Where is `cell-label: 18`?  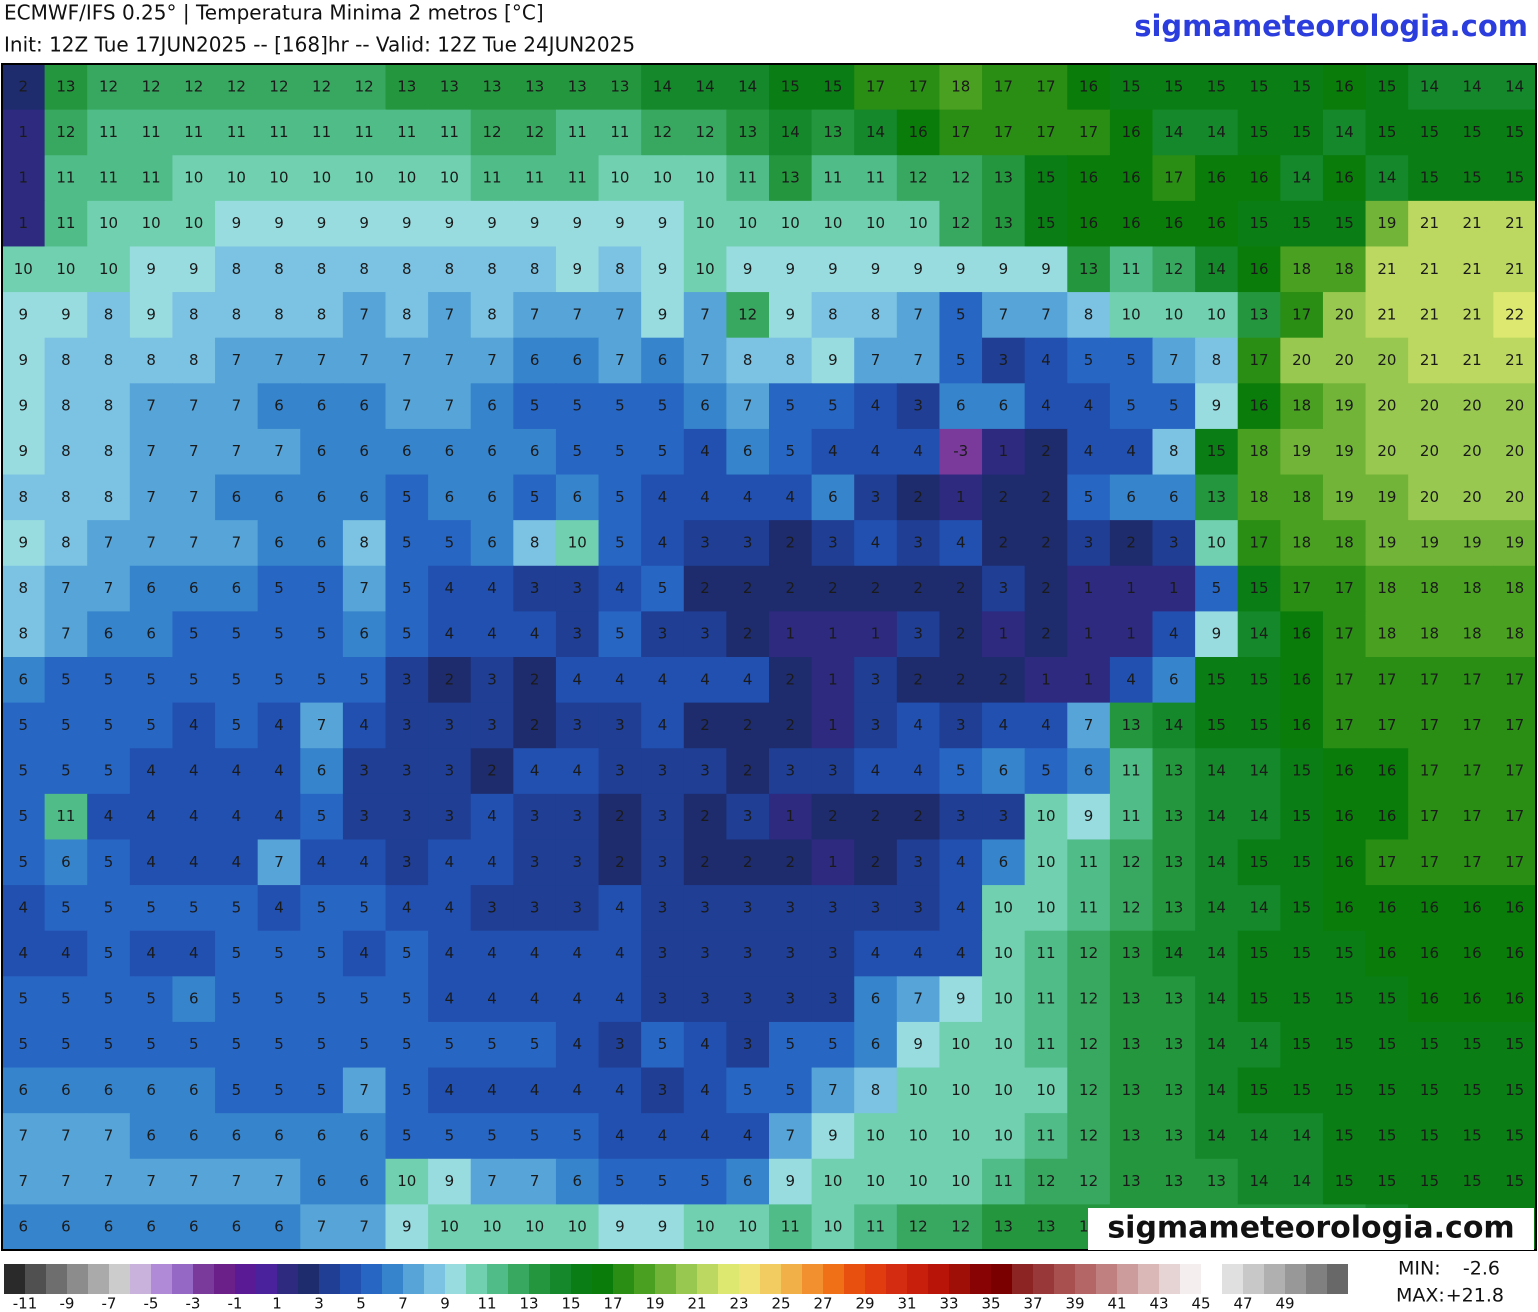
cell-label: 18 is located at coordinates (1301, 542).